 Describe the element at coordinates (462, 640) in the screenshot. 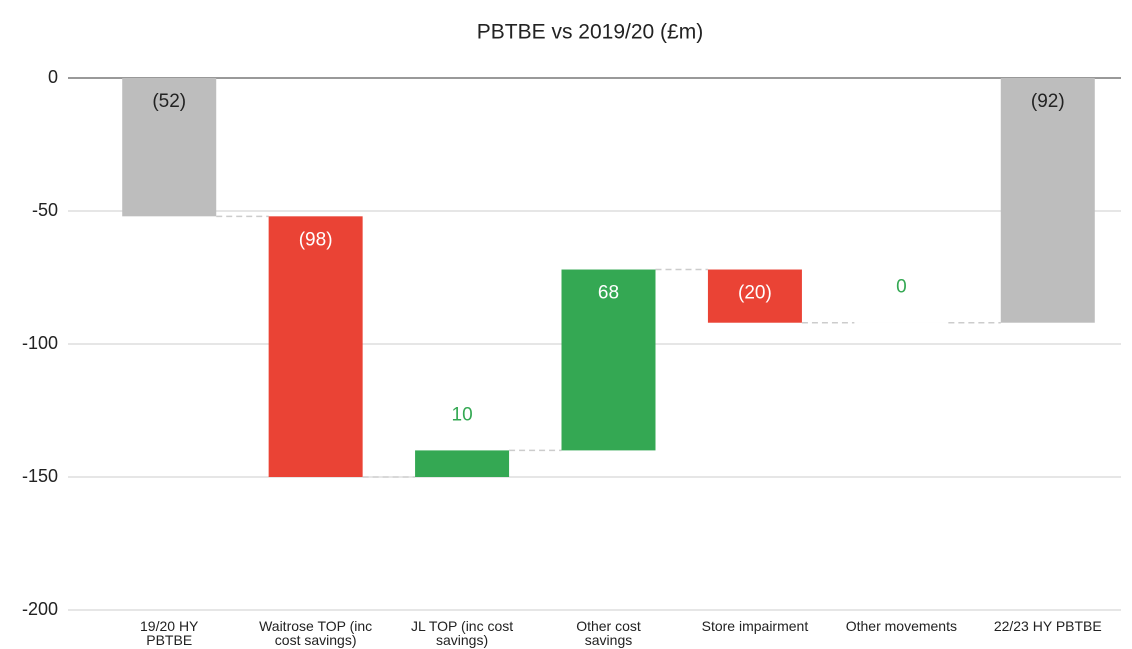

I see `x-tick-line: savings)` at that location.